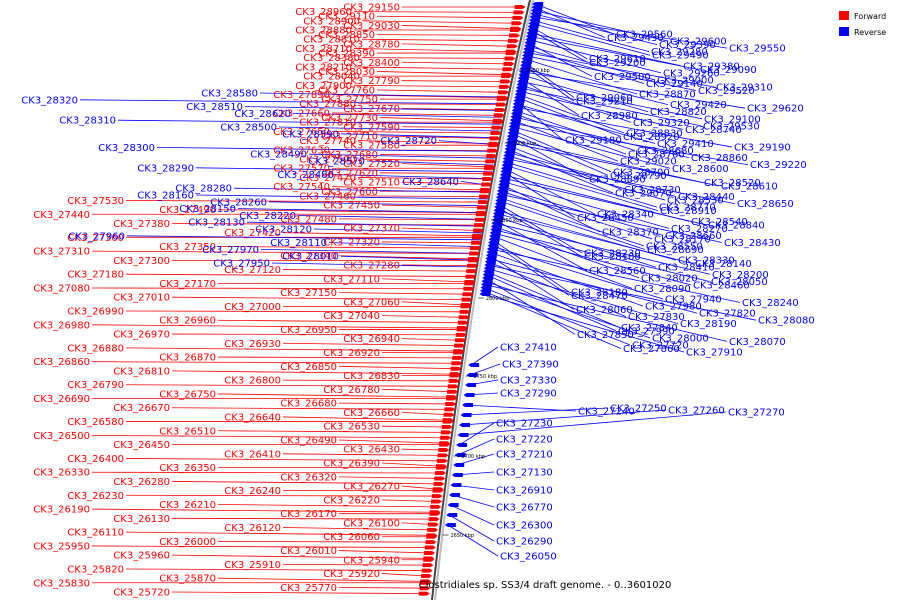  What do you see at coordinates (252, 528) in the screenshot?
I see `forward-gene-label: CK3_26120` at bounding box center [252, 528].